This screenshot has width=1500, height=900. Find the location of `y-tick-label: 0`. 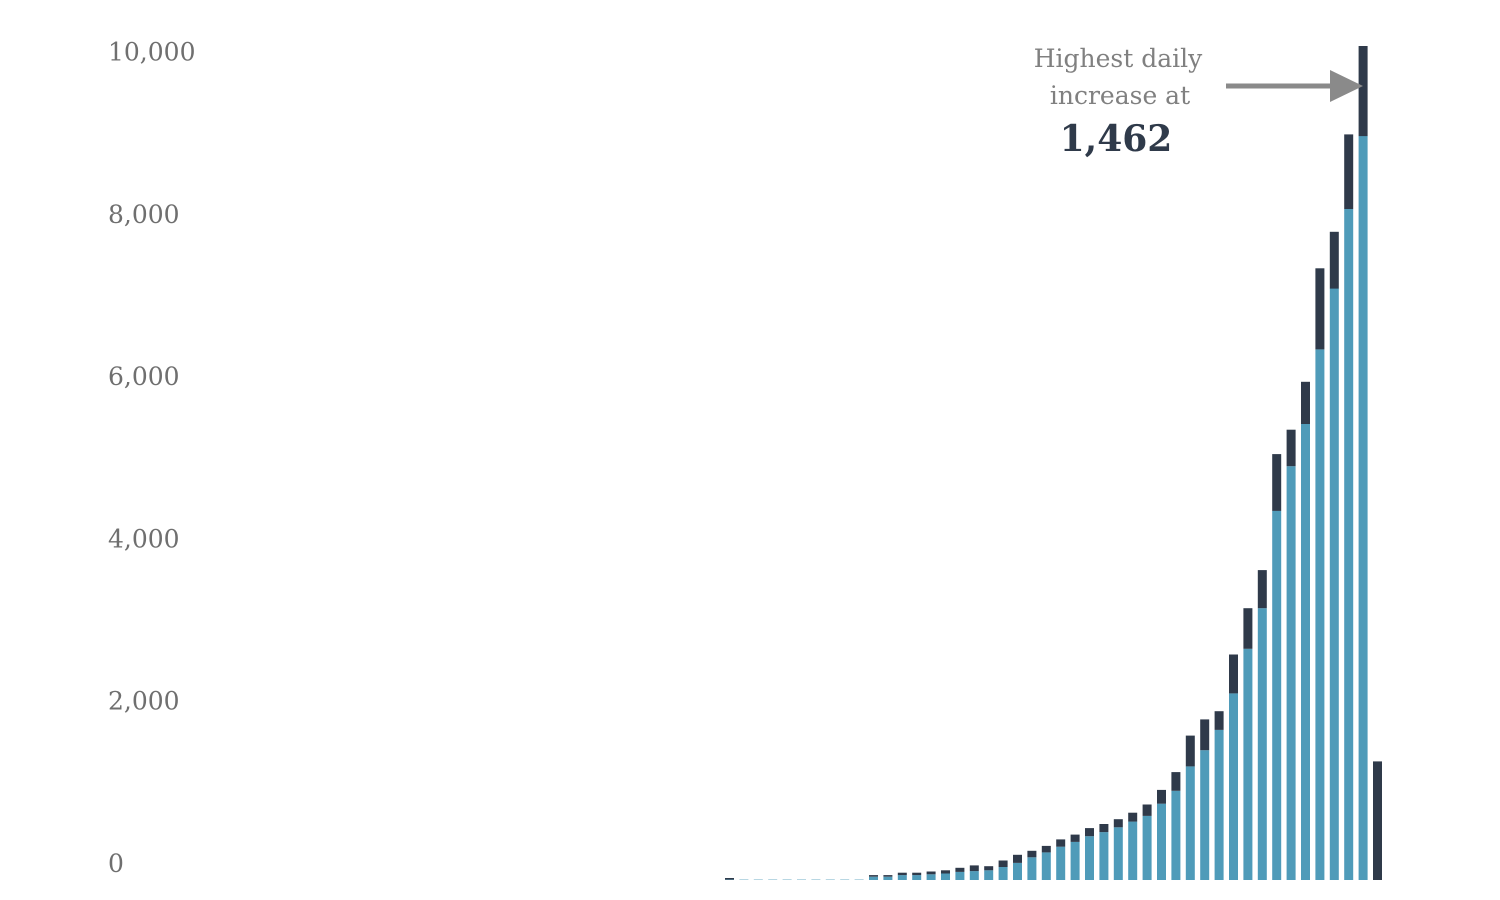

y-tick-label: 0 is located at coordinates (116, 863).